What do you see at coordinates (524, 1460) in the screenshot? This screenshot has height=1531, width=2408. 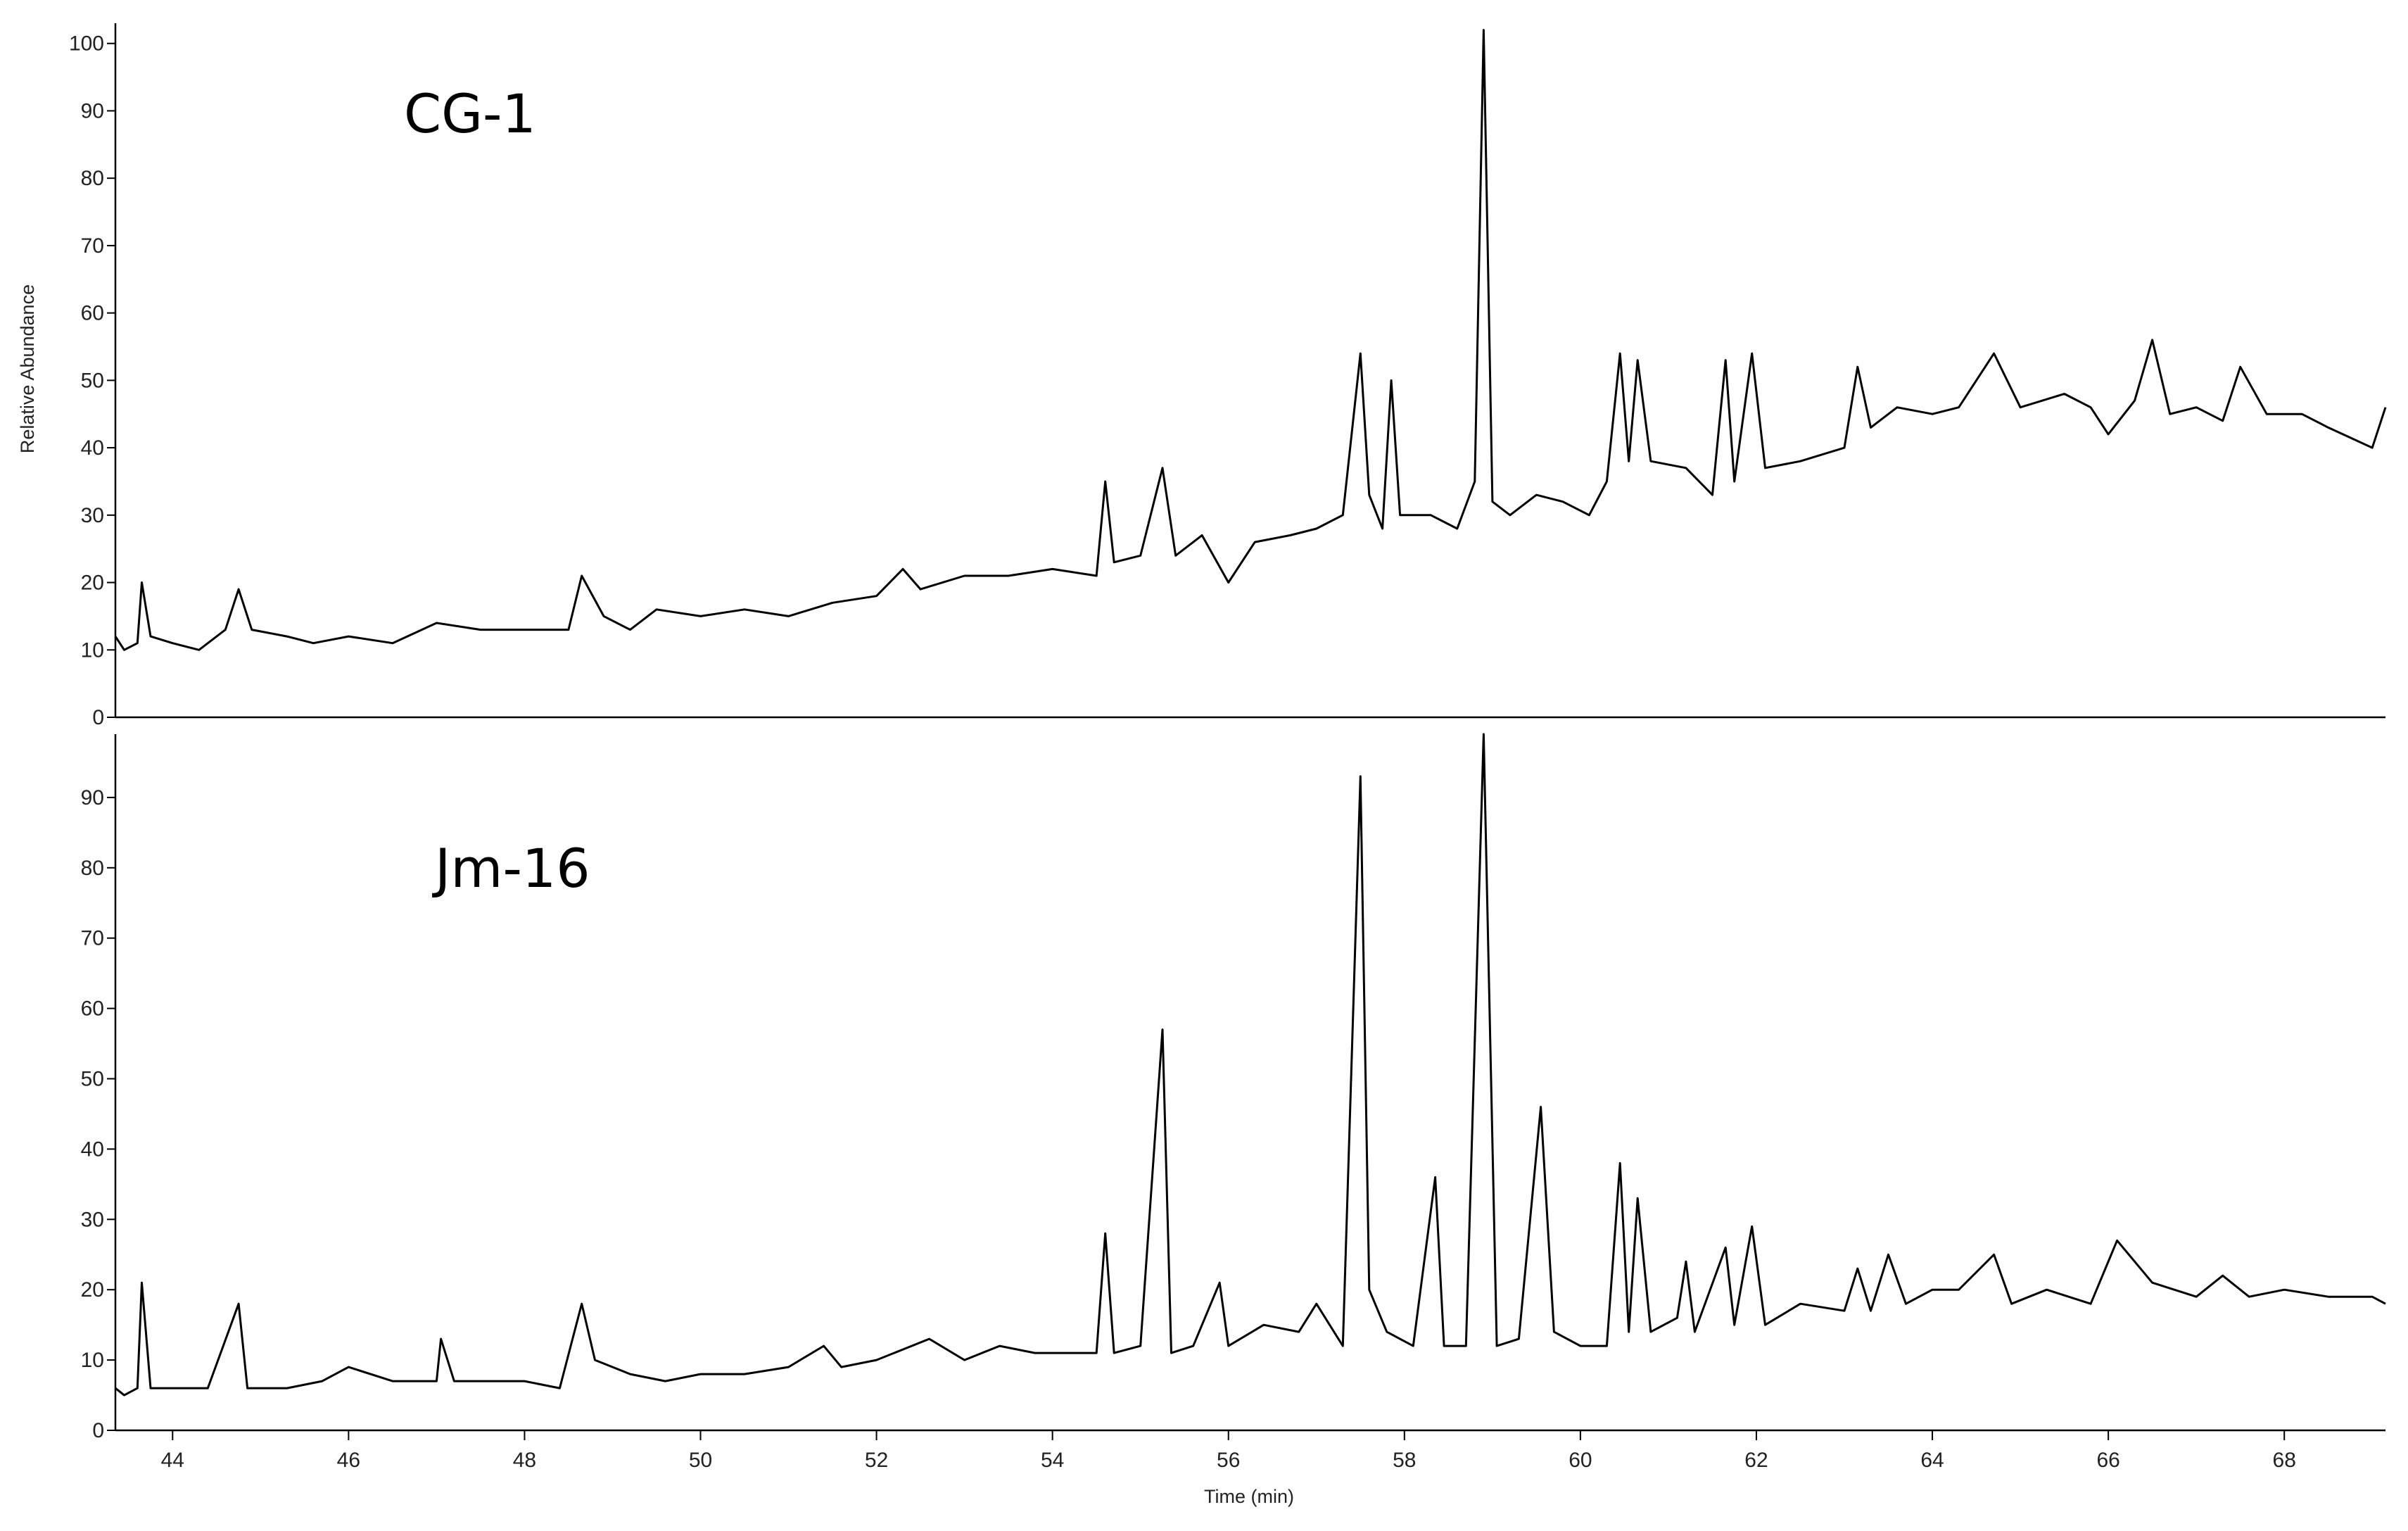 I see `x-tick-label: 48` at bounding box center [524, 1460].